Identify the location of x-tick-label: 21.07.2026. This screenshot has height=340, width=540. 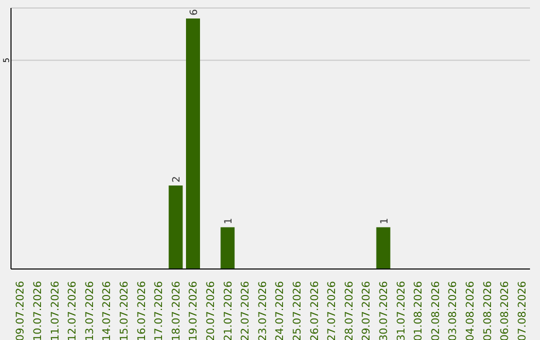
(228, 310).